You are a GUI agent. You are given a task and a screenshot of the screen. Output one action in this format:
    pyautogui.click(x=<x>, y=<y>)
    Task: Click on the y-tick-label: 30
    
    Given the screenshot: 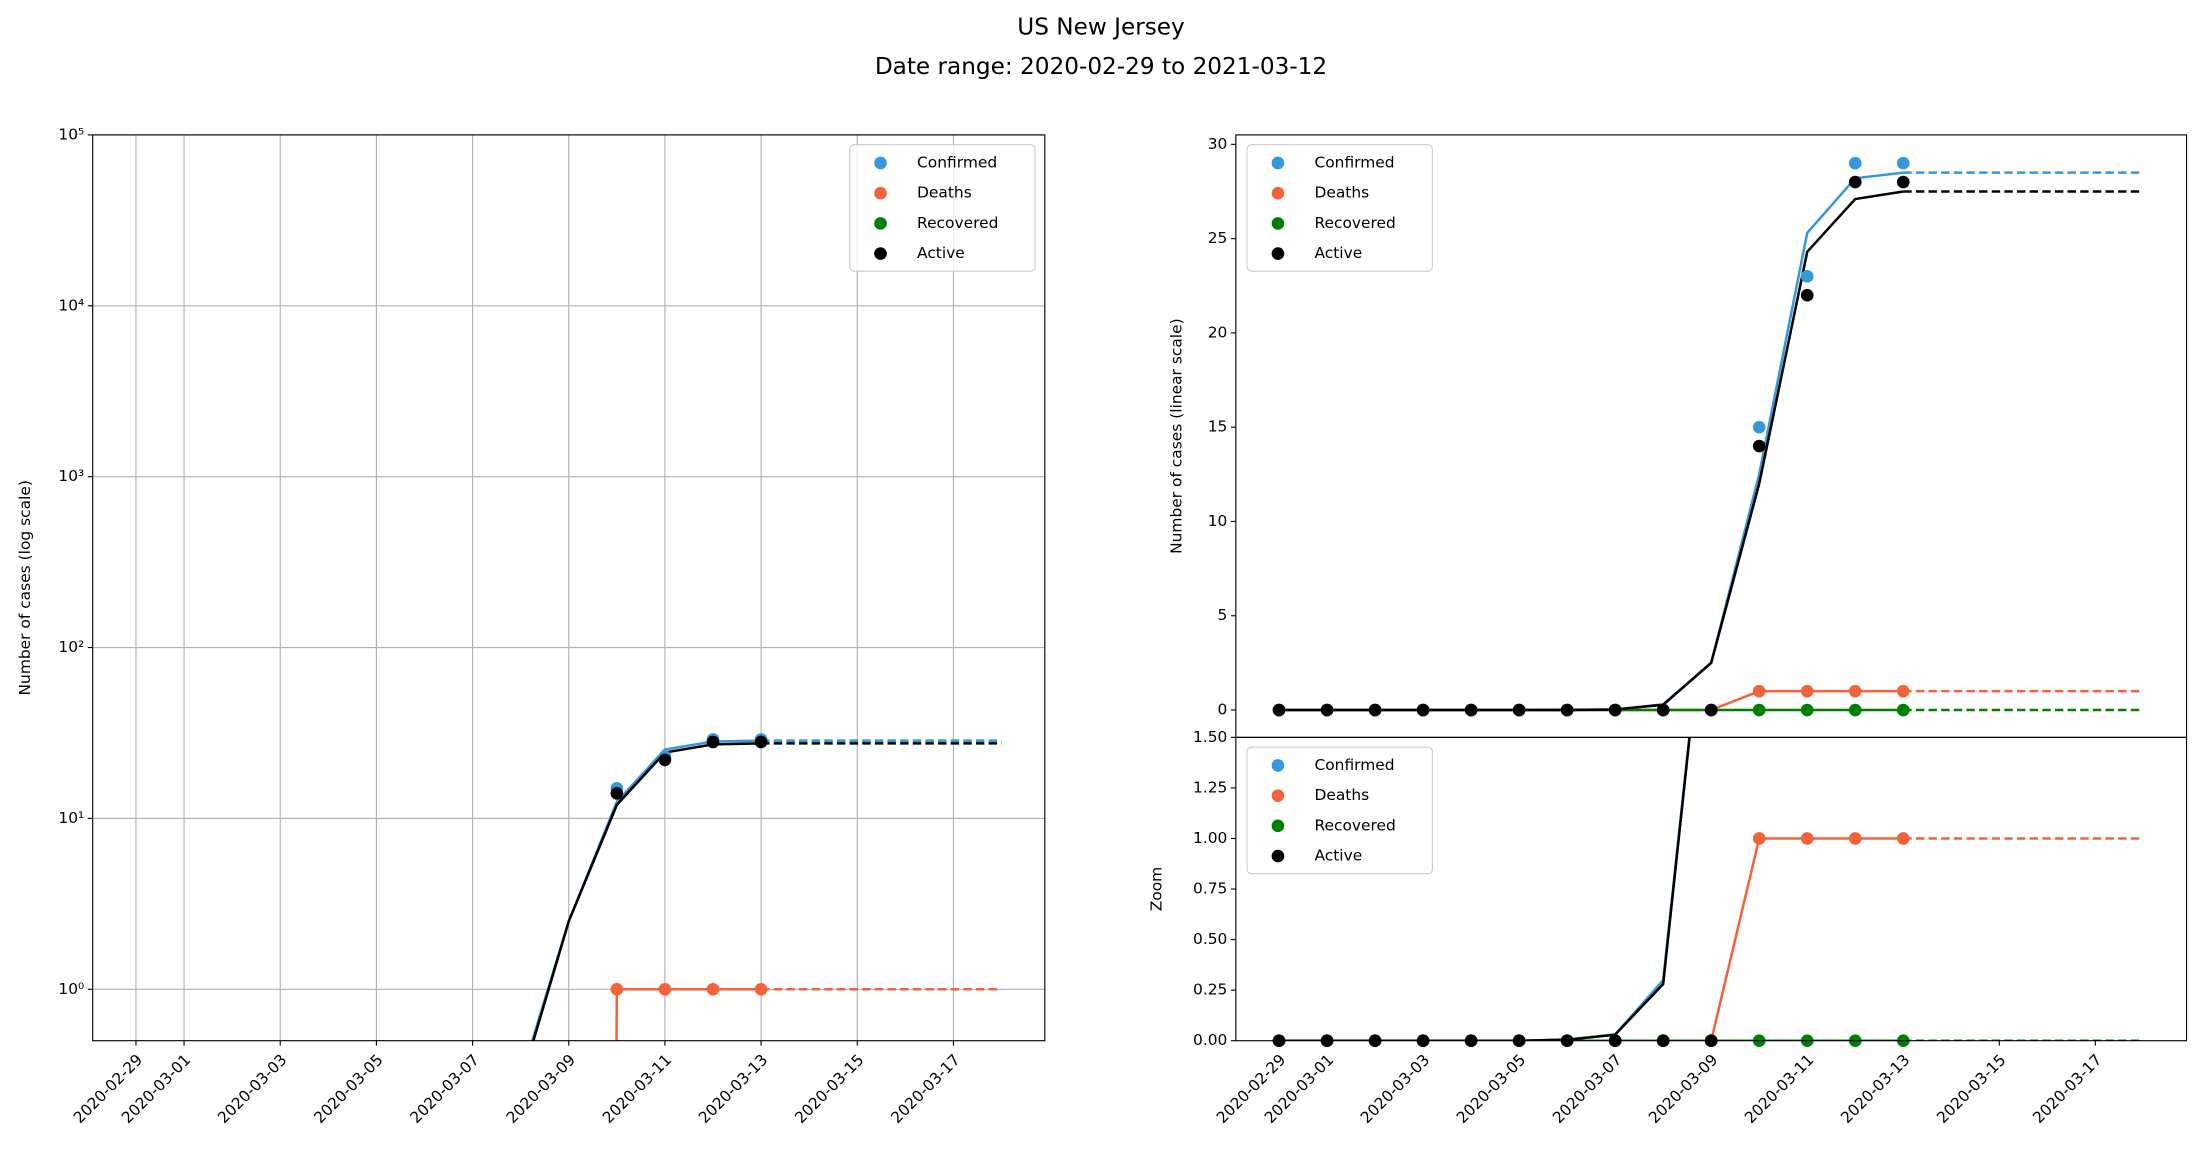 What is the action you would take?
    pyautogui.click(x=1218, y=144)
    